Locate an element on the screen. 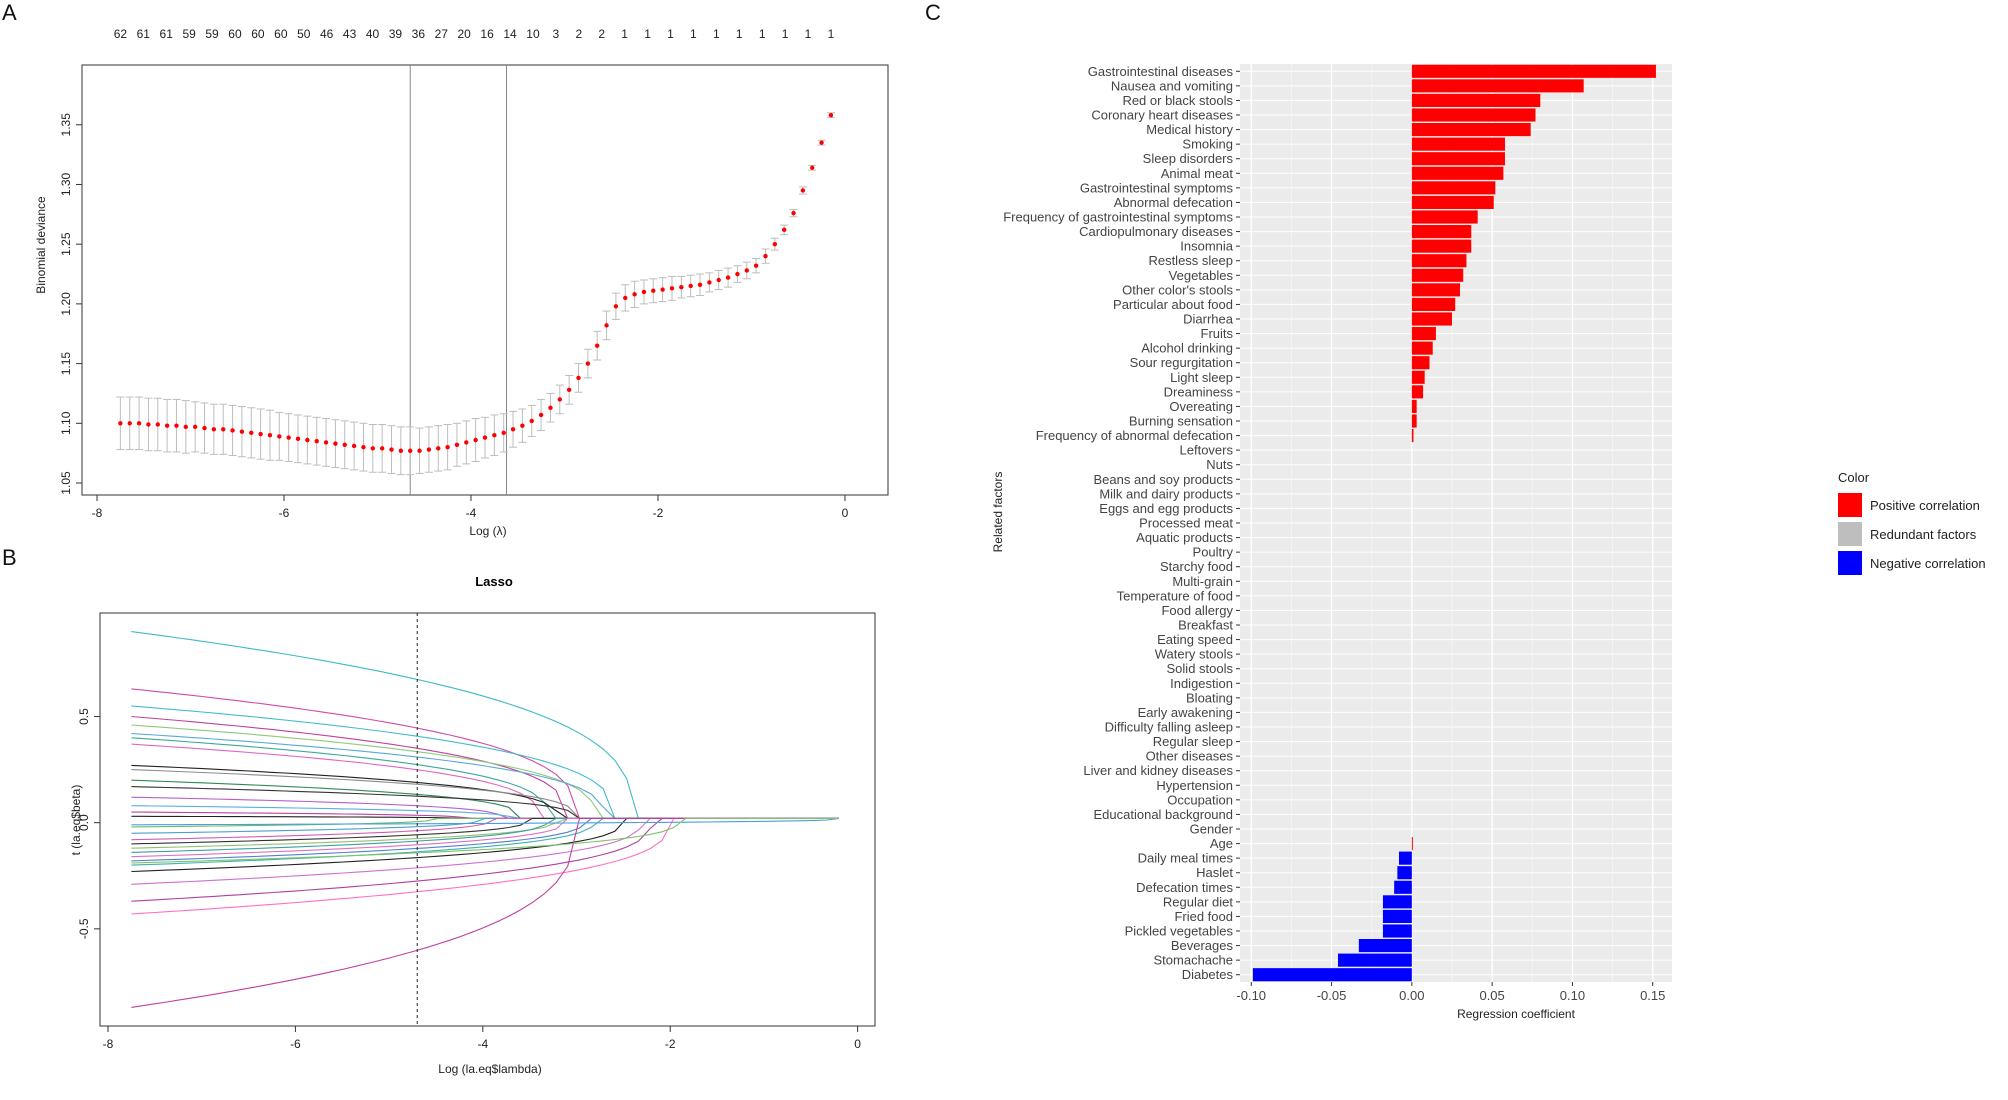  panel-c-category-label: Educational background is located at coordinates (1164, 814).